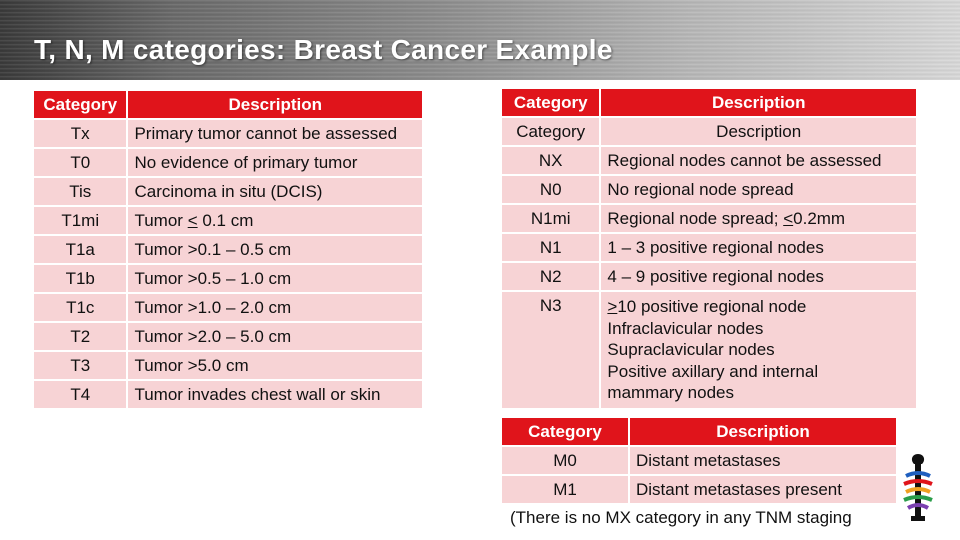 This screenshot has width=960, height=540. I want to click on desc-text: 0.1 cm, so click(225, 220).